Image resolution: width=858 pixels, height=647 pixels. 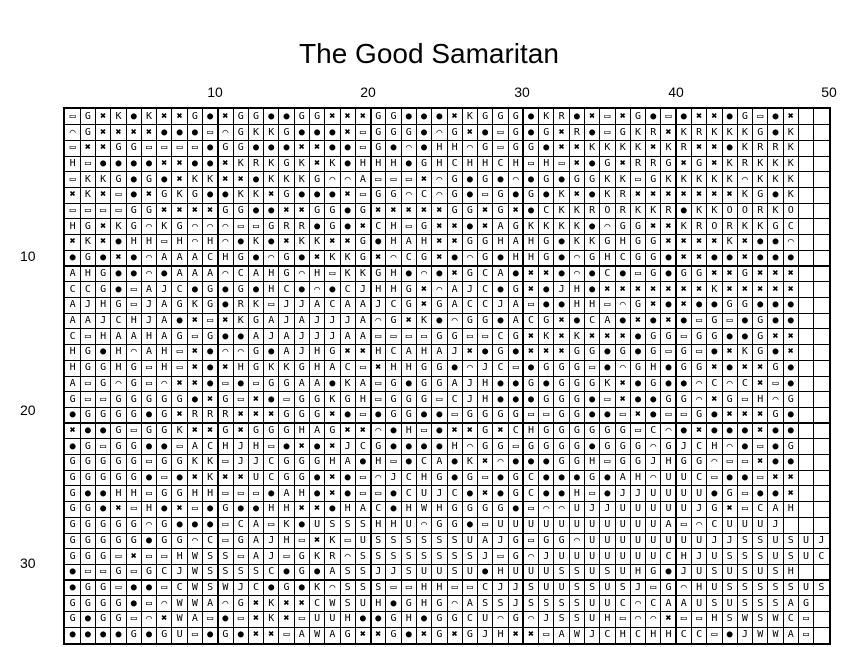 What do you see at coordinates (447, 266) in the screenshot?
I see `grid-major-line` at bounding box center [447, 266].